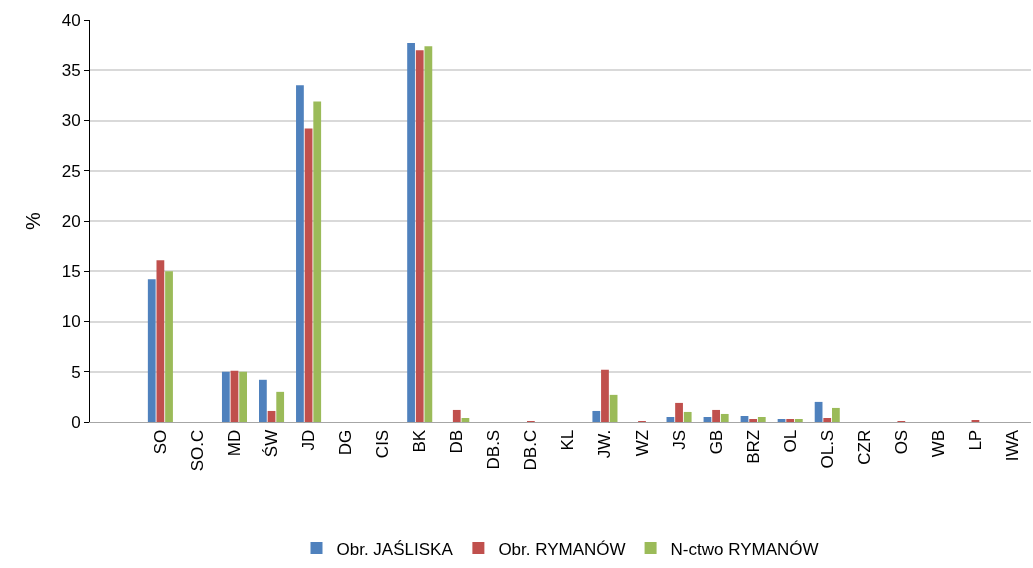 The width and height of the screenshot is (1033, 568). What do you see at coordinates (744, 549) in the screenshot?
I see `legend-label: N-ctwo RYMANÓW` at bounding box center [744, 549].